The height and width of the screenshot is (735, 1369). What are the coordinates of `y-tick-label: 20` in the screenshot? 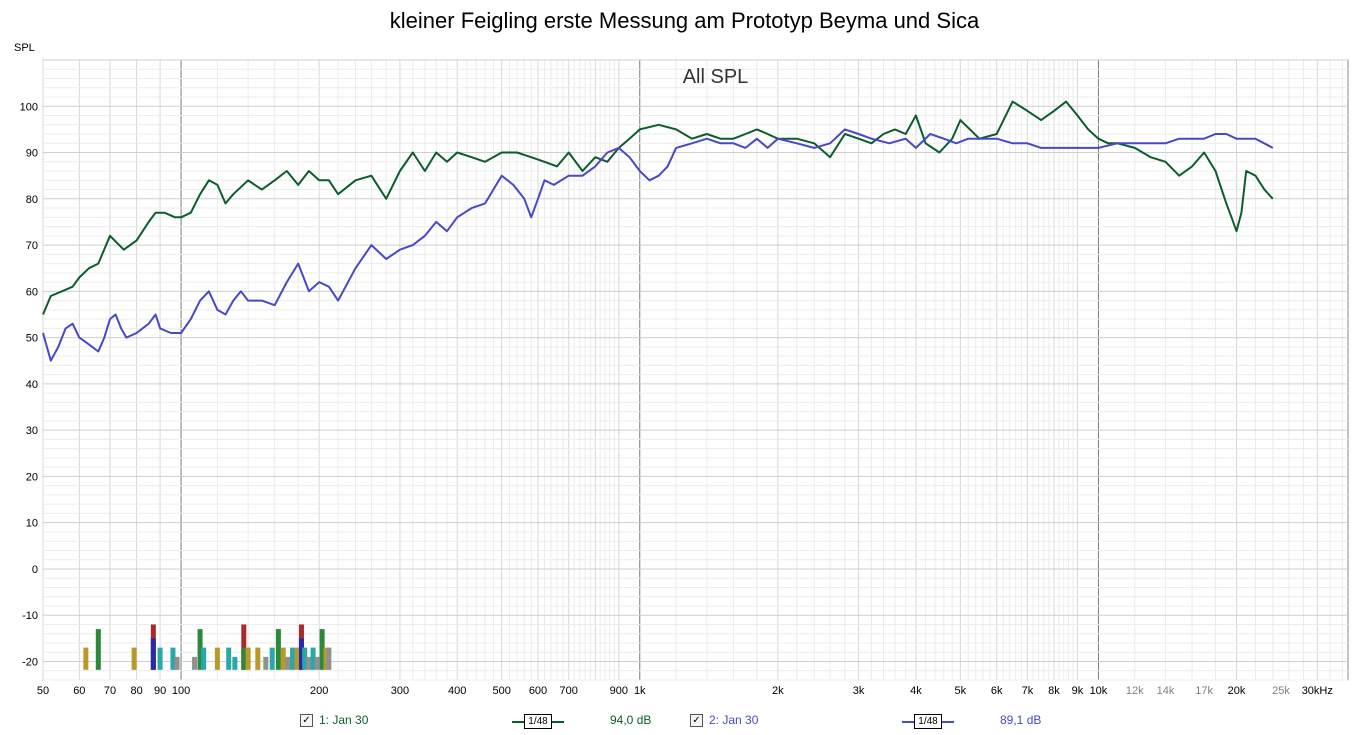 It's located at (32, 477).